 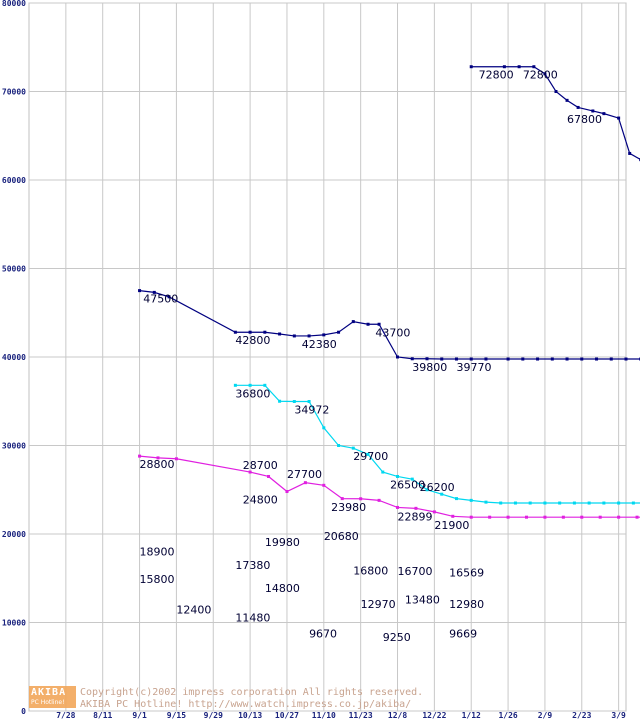 I want to click on y-tick-label: 40000, so click(x=14, y=357).